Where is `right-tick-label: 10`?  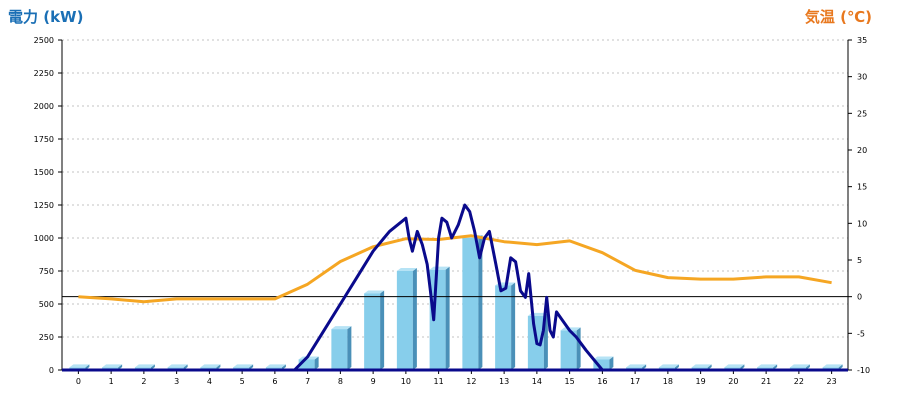 right-tick-label: 10 is located at coordinates (862, 223).